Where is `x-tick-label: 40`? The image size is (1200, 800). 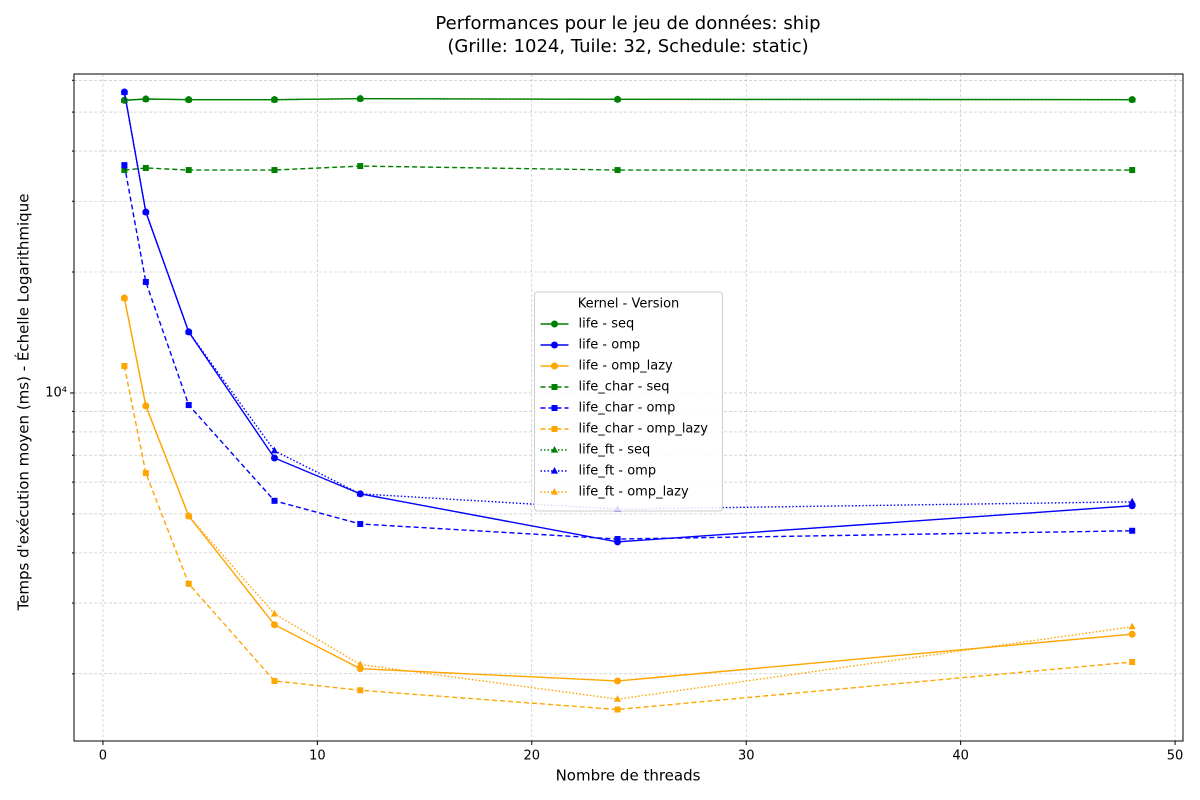 x-tick-label: 40 is located at coordinates (960, 756).